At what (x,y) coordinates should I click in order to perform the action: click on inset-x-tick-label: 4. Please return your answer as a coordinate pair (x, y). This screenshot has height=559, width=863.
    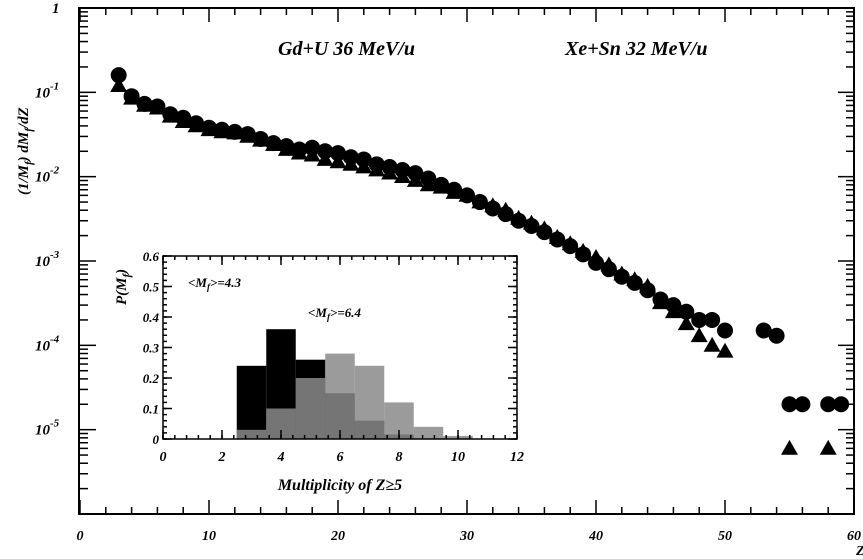
    Looking at the image, I should click on (281, 457).